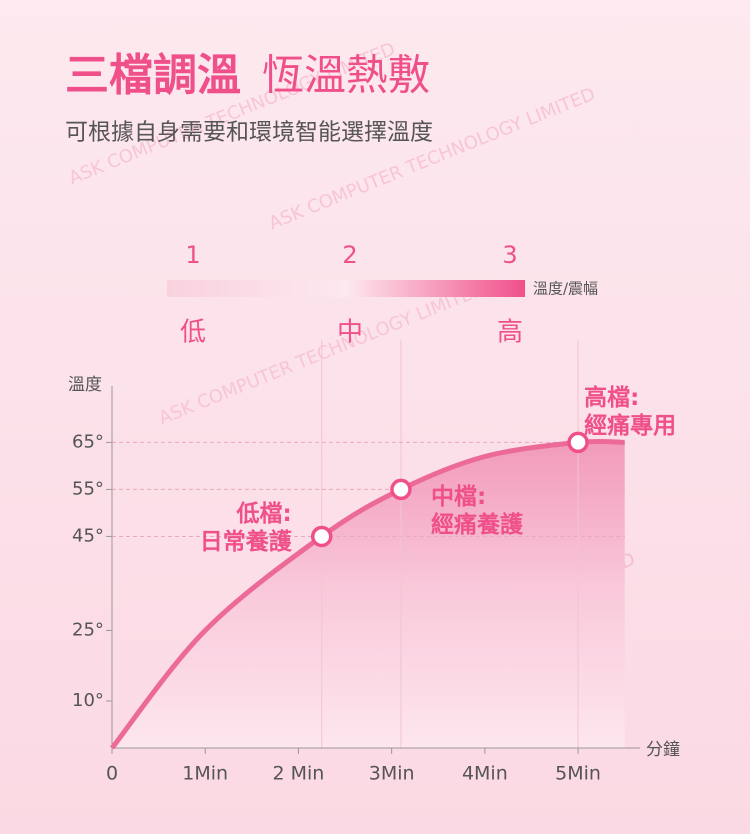 This screenshot has height=834, width=750. I want to click on x-tick-label: 1Min, so click(205, 774).